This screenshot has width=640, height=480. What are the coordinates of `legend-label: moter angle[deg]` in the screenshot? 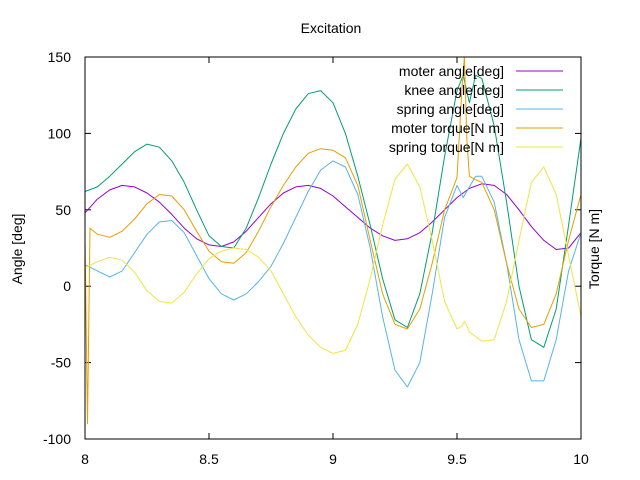 It's located at (451, 71).